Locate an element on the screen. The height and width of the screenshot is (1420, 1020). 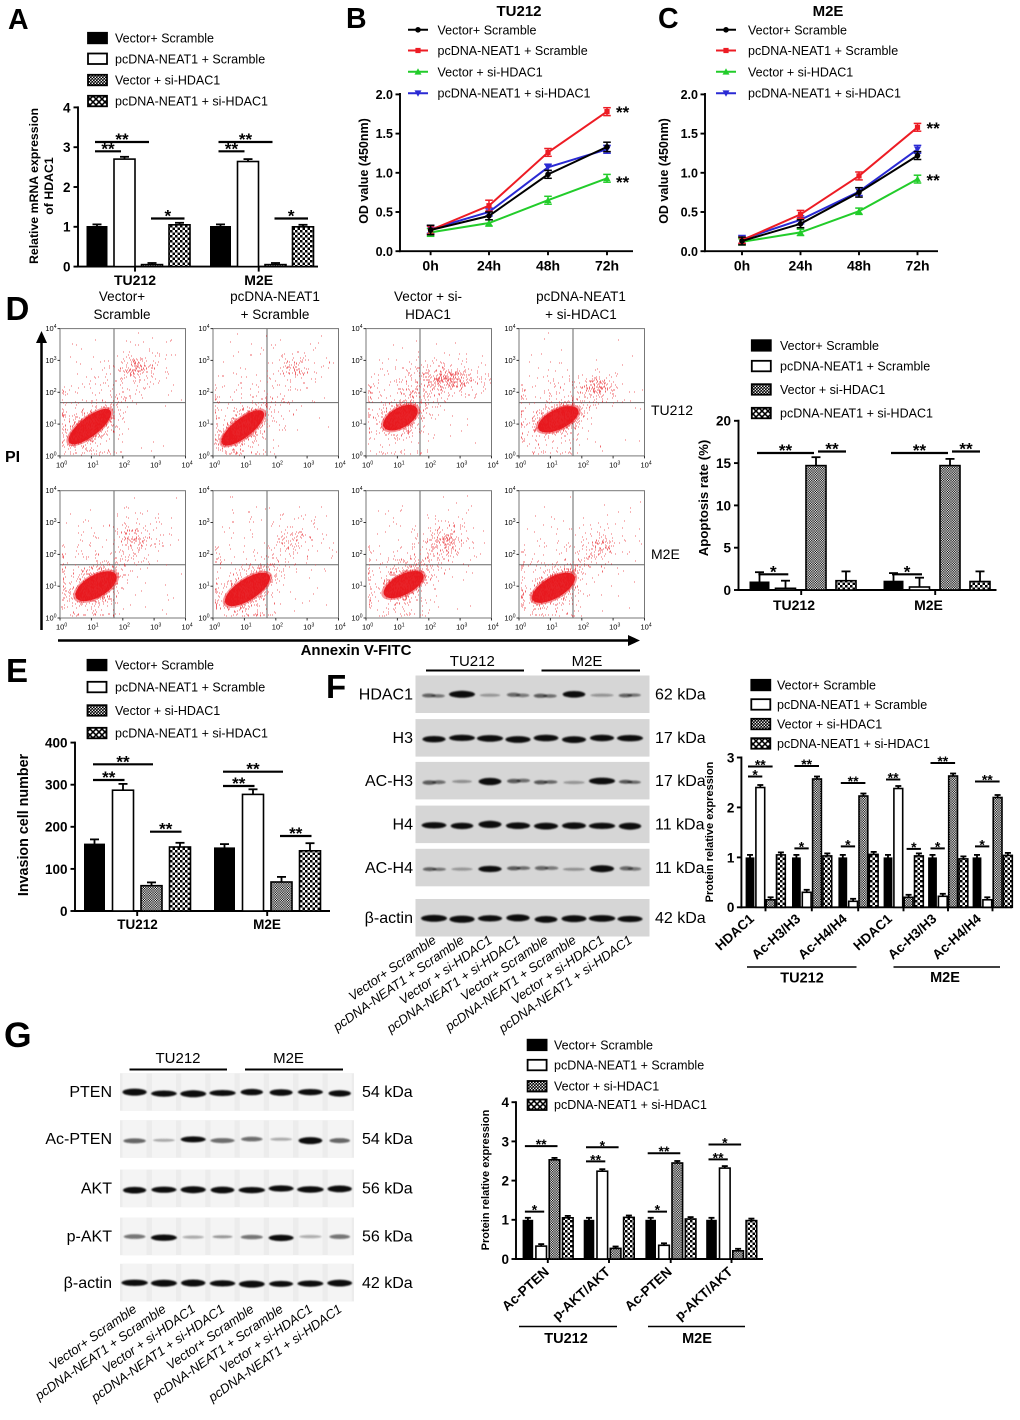
svg-text: AC-H3 is located at coordinates (389, 781).